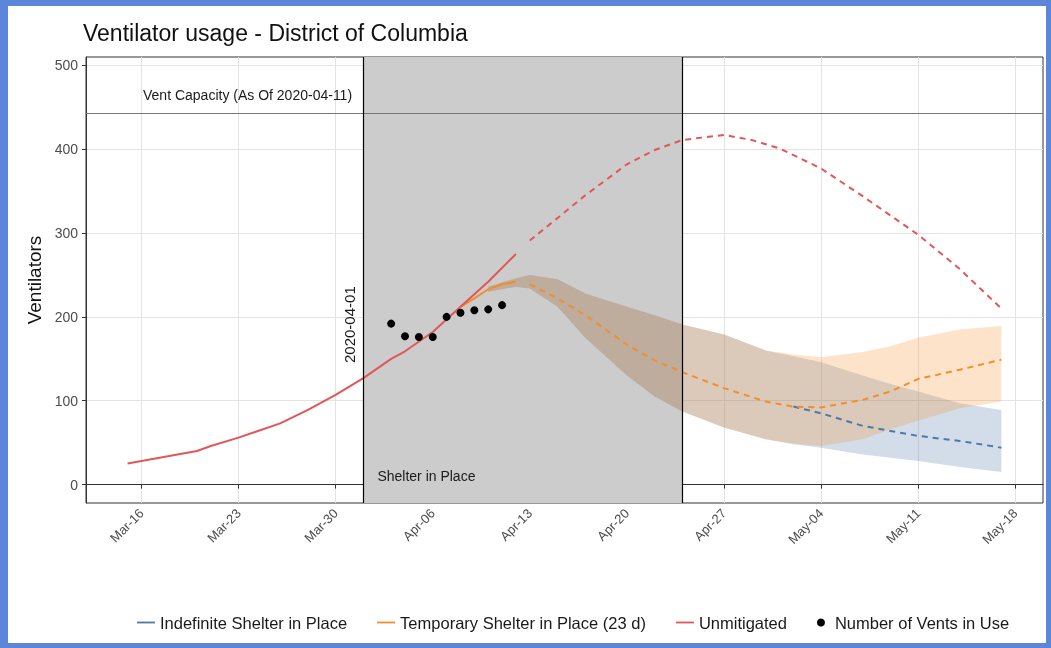 The image size is (1051, 648). What do you see at coordinates (248, 95) in the screenshot?
I see `ref-line-label: Vent Capacity (As Of 2020-04-11)` at bounding box center [248, 95].